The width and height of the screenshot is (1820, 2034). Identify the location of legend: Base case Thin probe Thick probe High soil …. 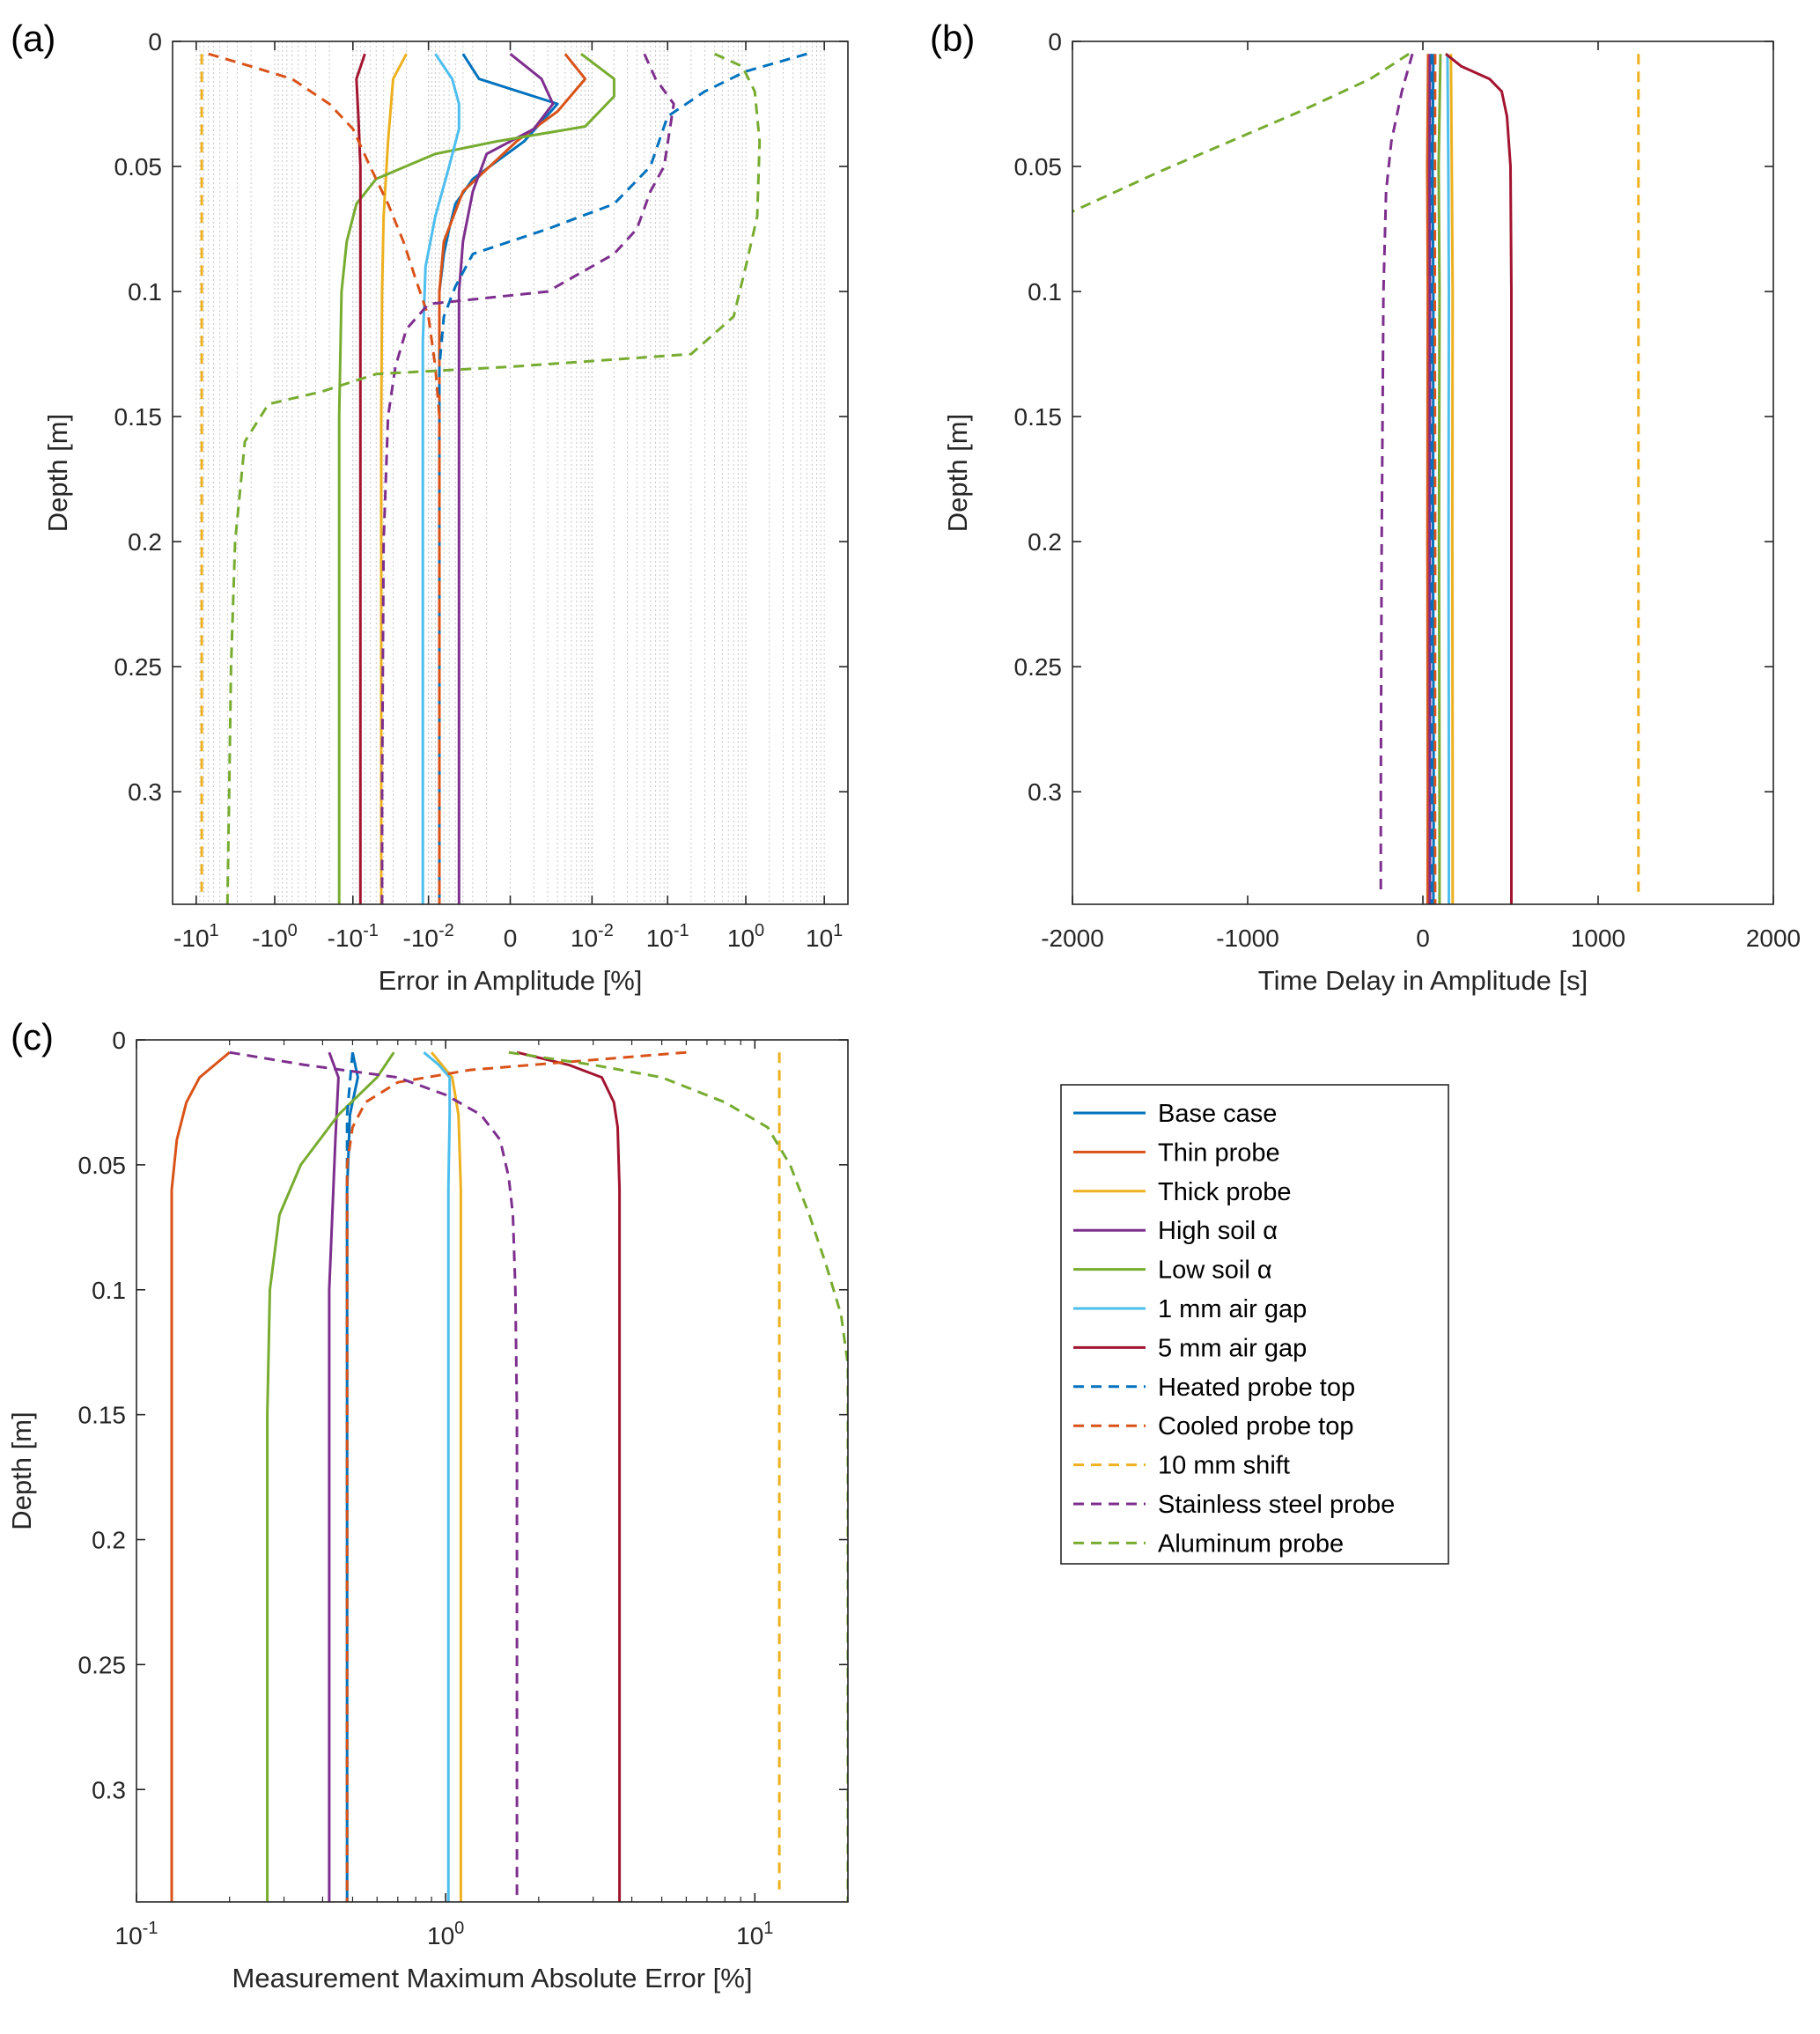
(1254, 1324).